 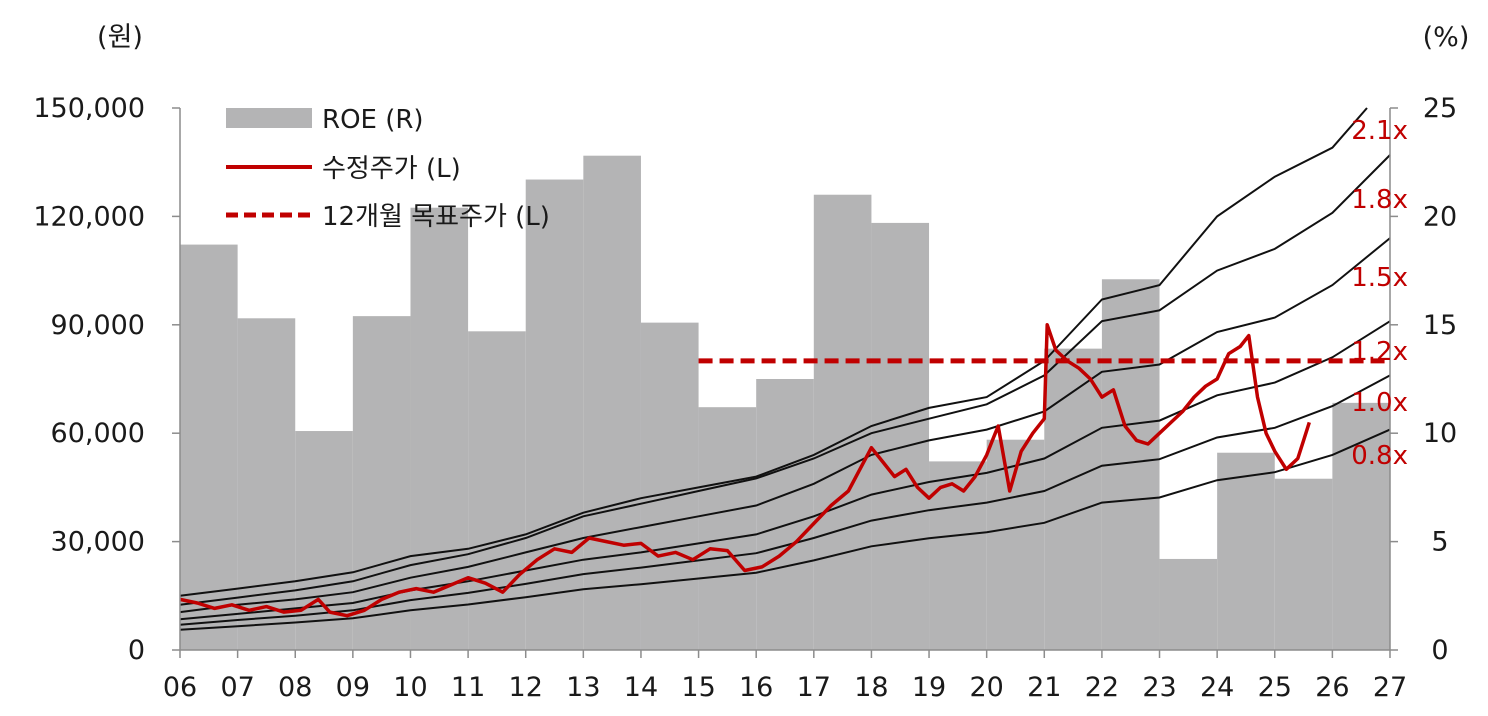 I want to click on roe-bar-2013, so click(x=612, y=403).